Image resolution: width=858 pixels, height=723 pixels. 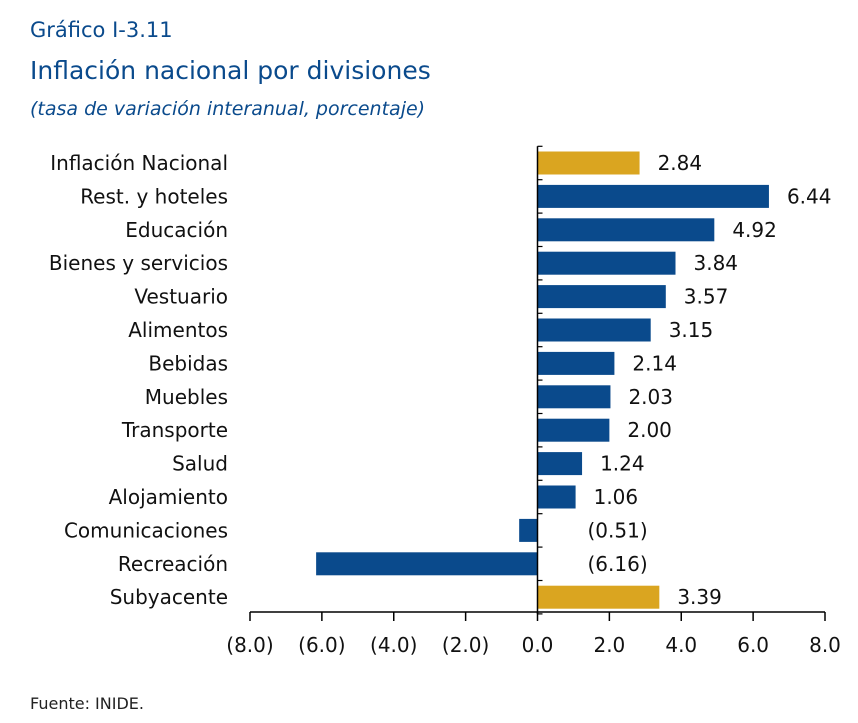 What do you see at coordinates (181, 297) in the screenshot?
I see `category-label: Vestuario` at bounding box center [181, 297].